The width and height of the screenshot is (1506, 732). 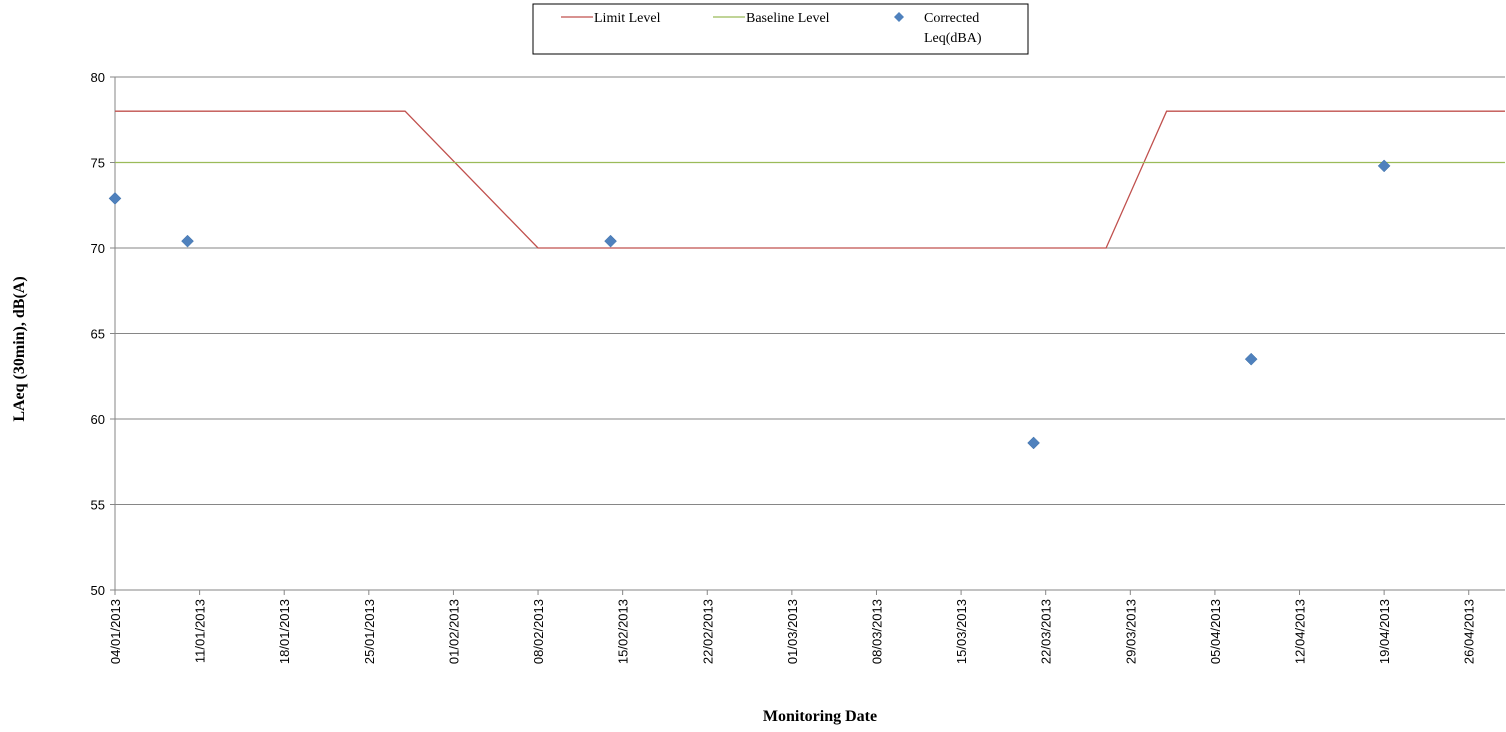 I want to click on y-tick-label: 55, so click(x=98, y=505).